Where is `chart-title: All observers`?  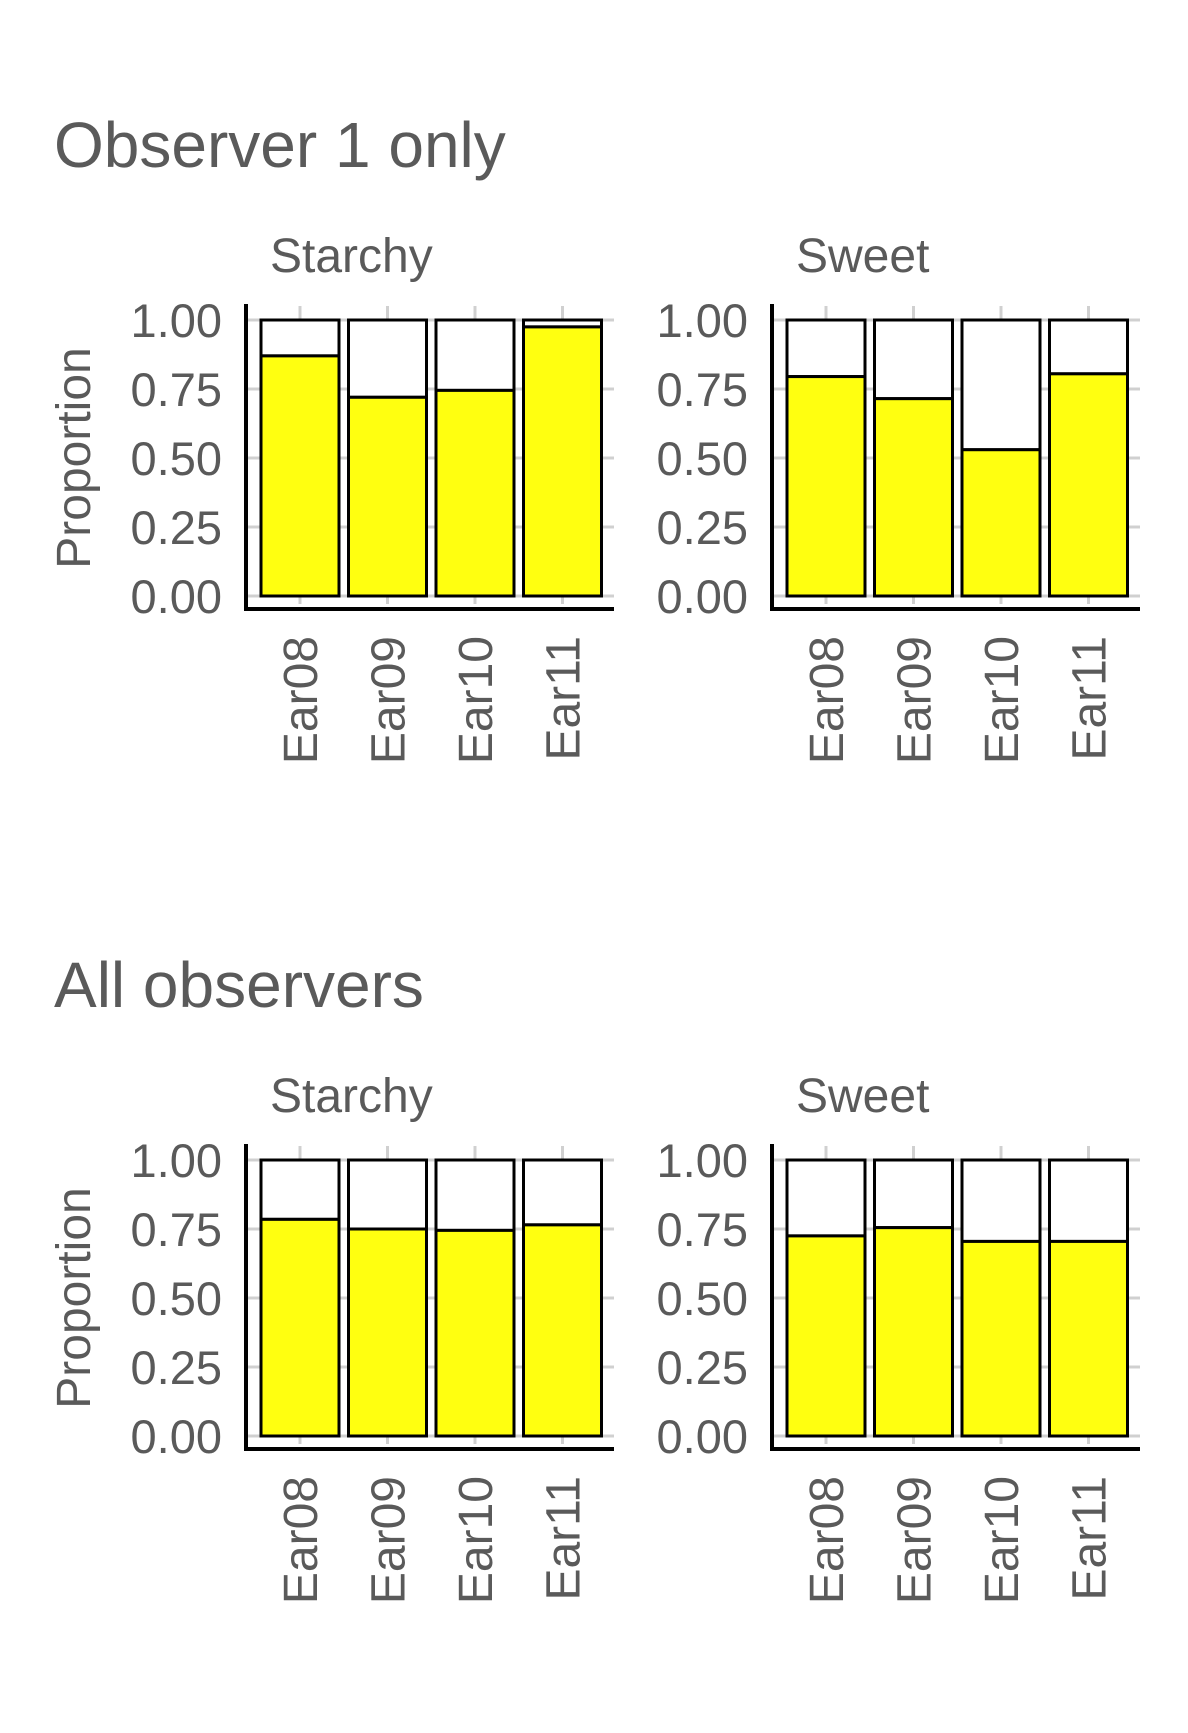 chart-title: All observers is located at coordinates (239, 985).